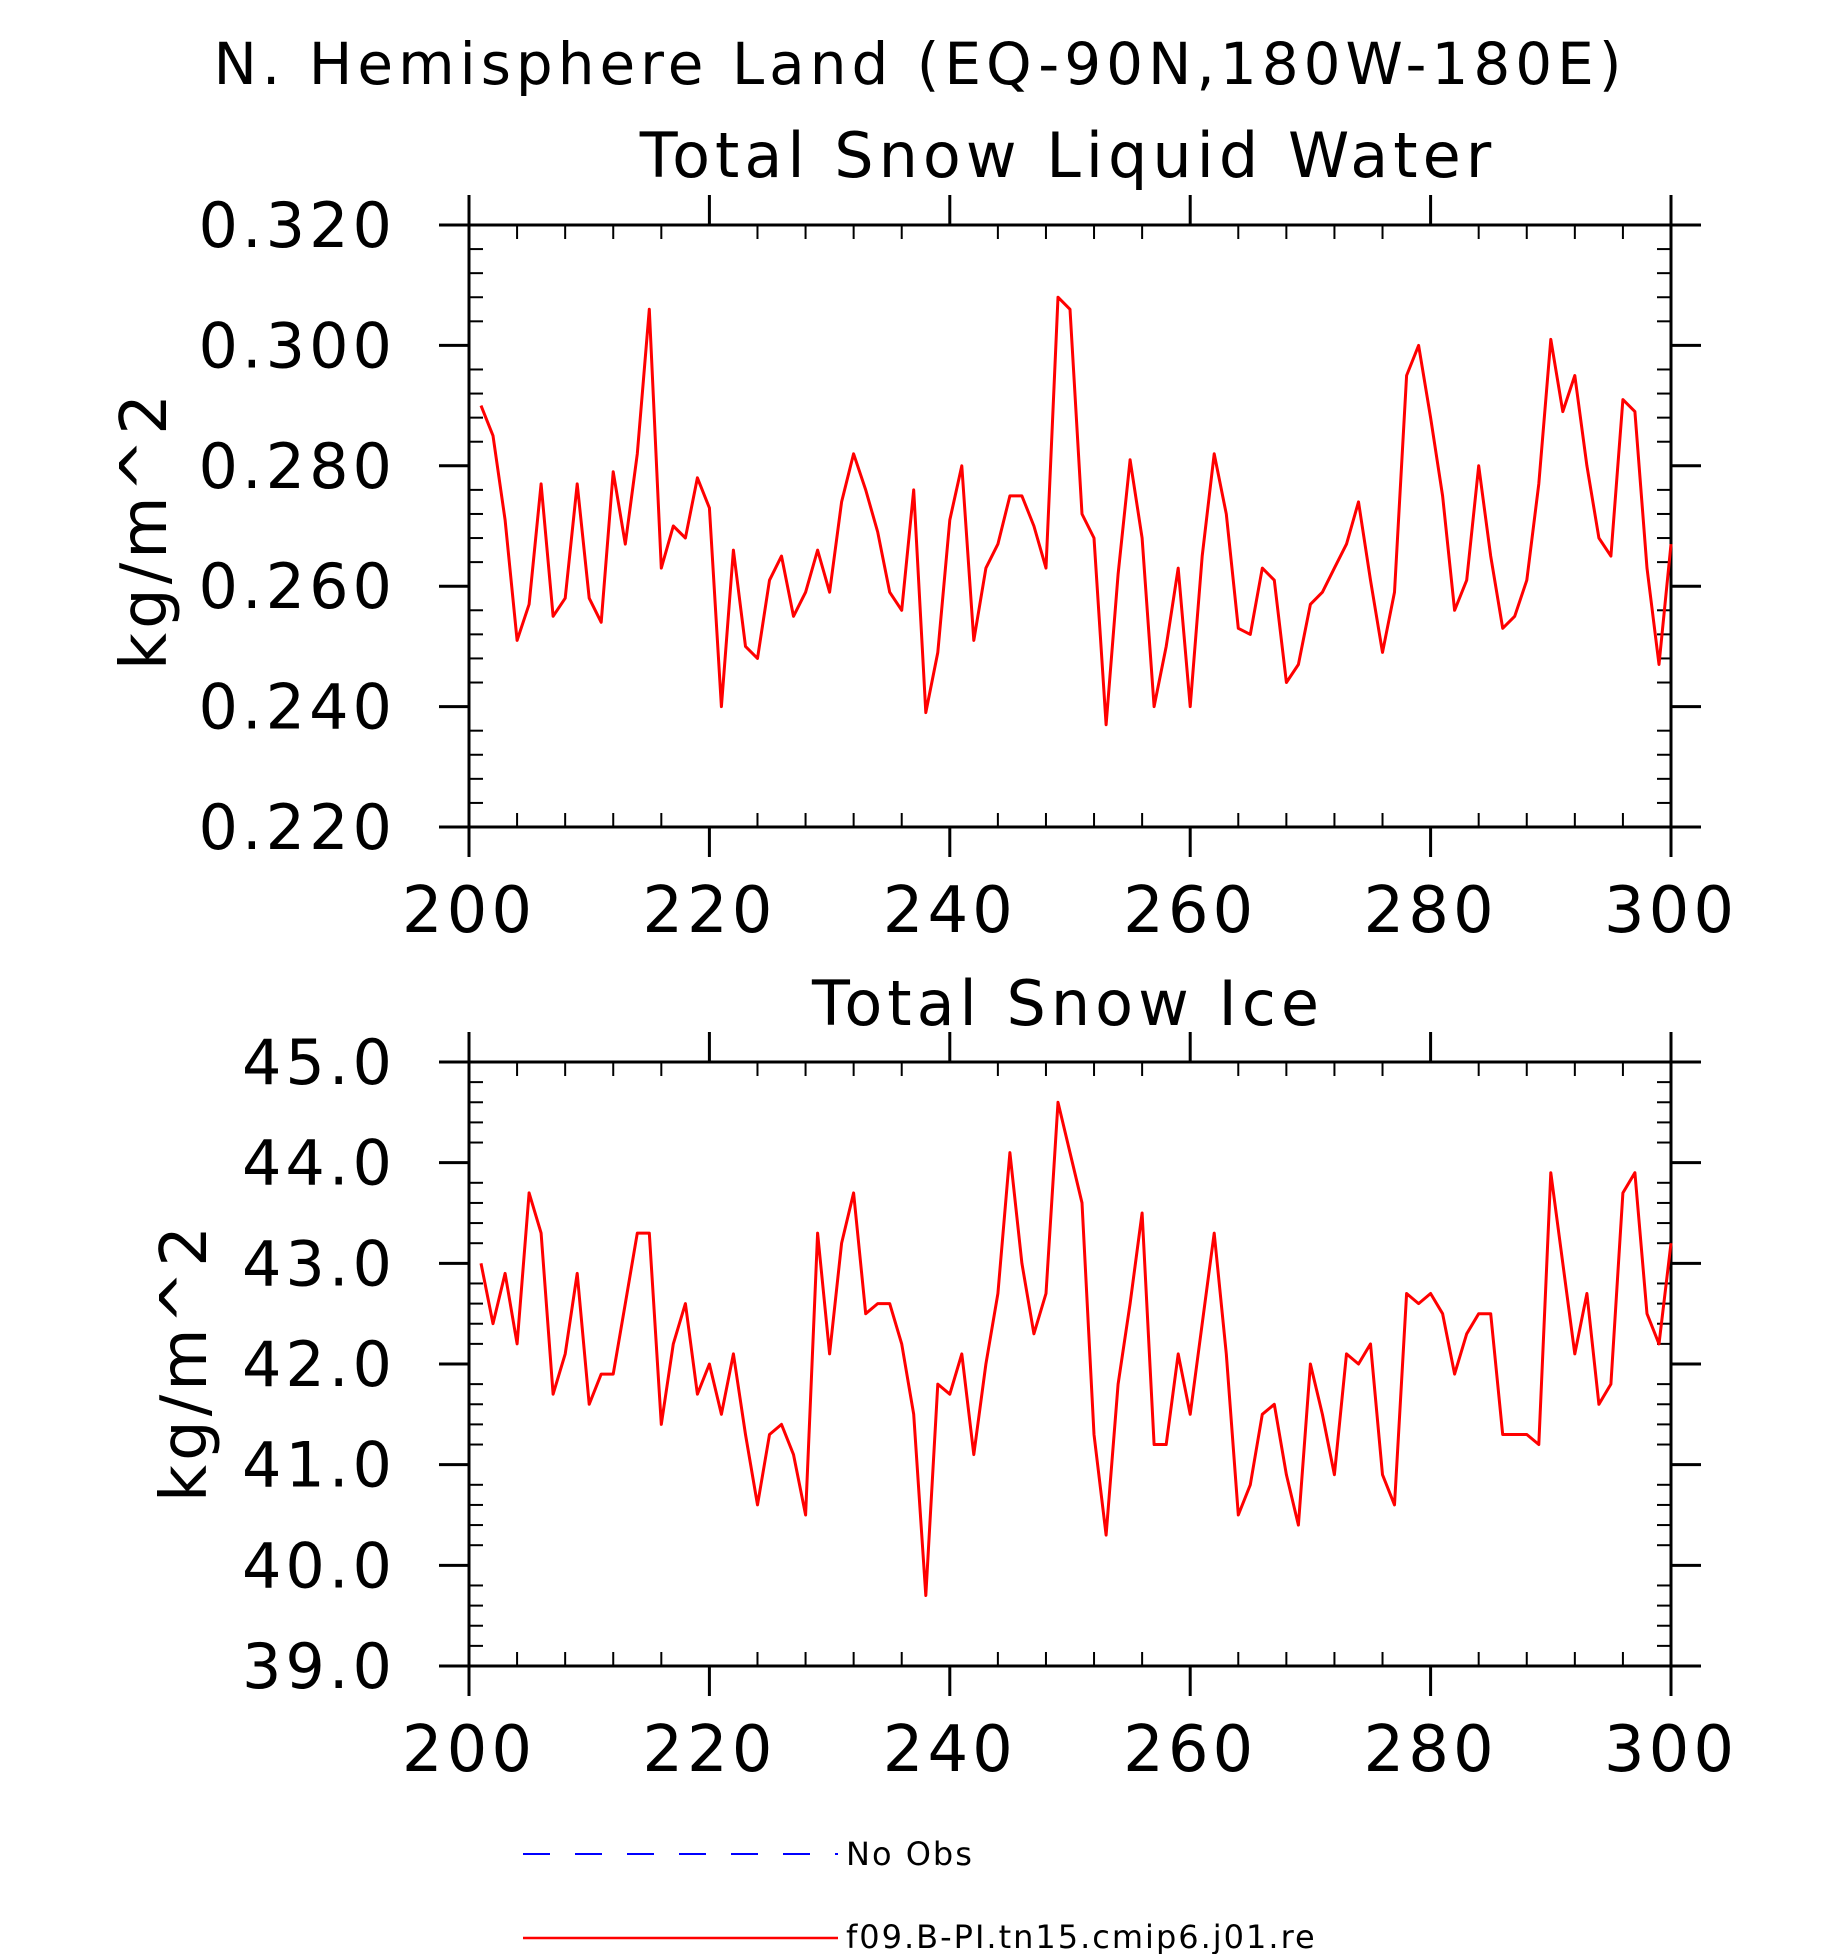 The width and height of the screenshot is (1836, 1954). Describe the element at coordinates (1067, 1003) in the screenshot. I see `panel-title: Total Snow Ice` at that location.